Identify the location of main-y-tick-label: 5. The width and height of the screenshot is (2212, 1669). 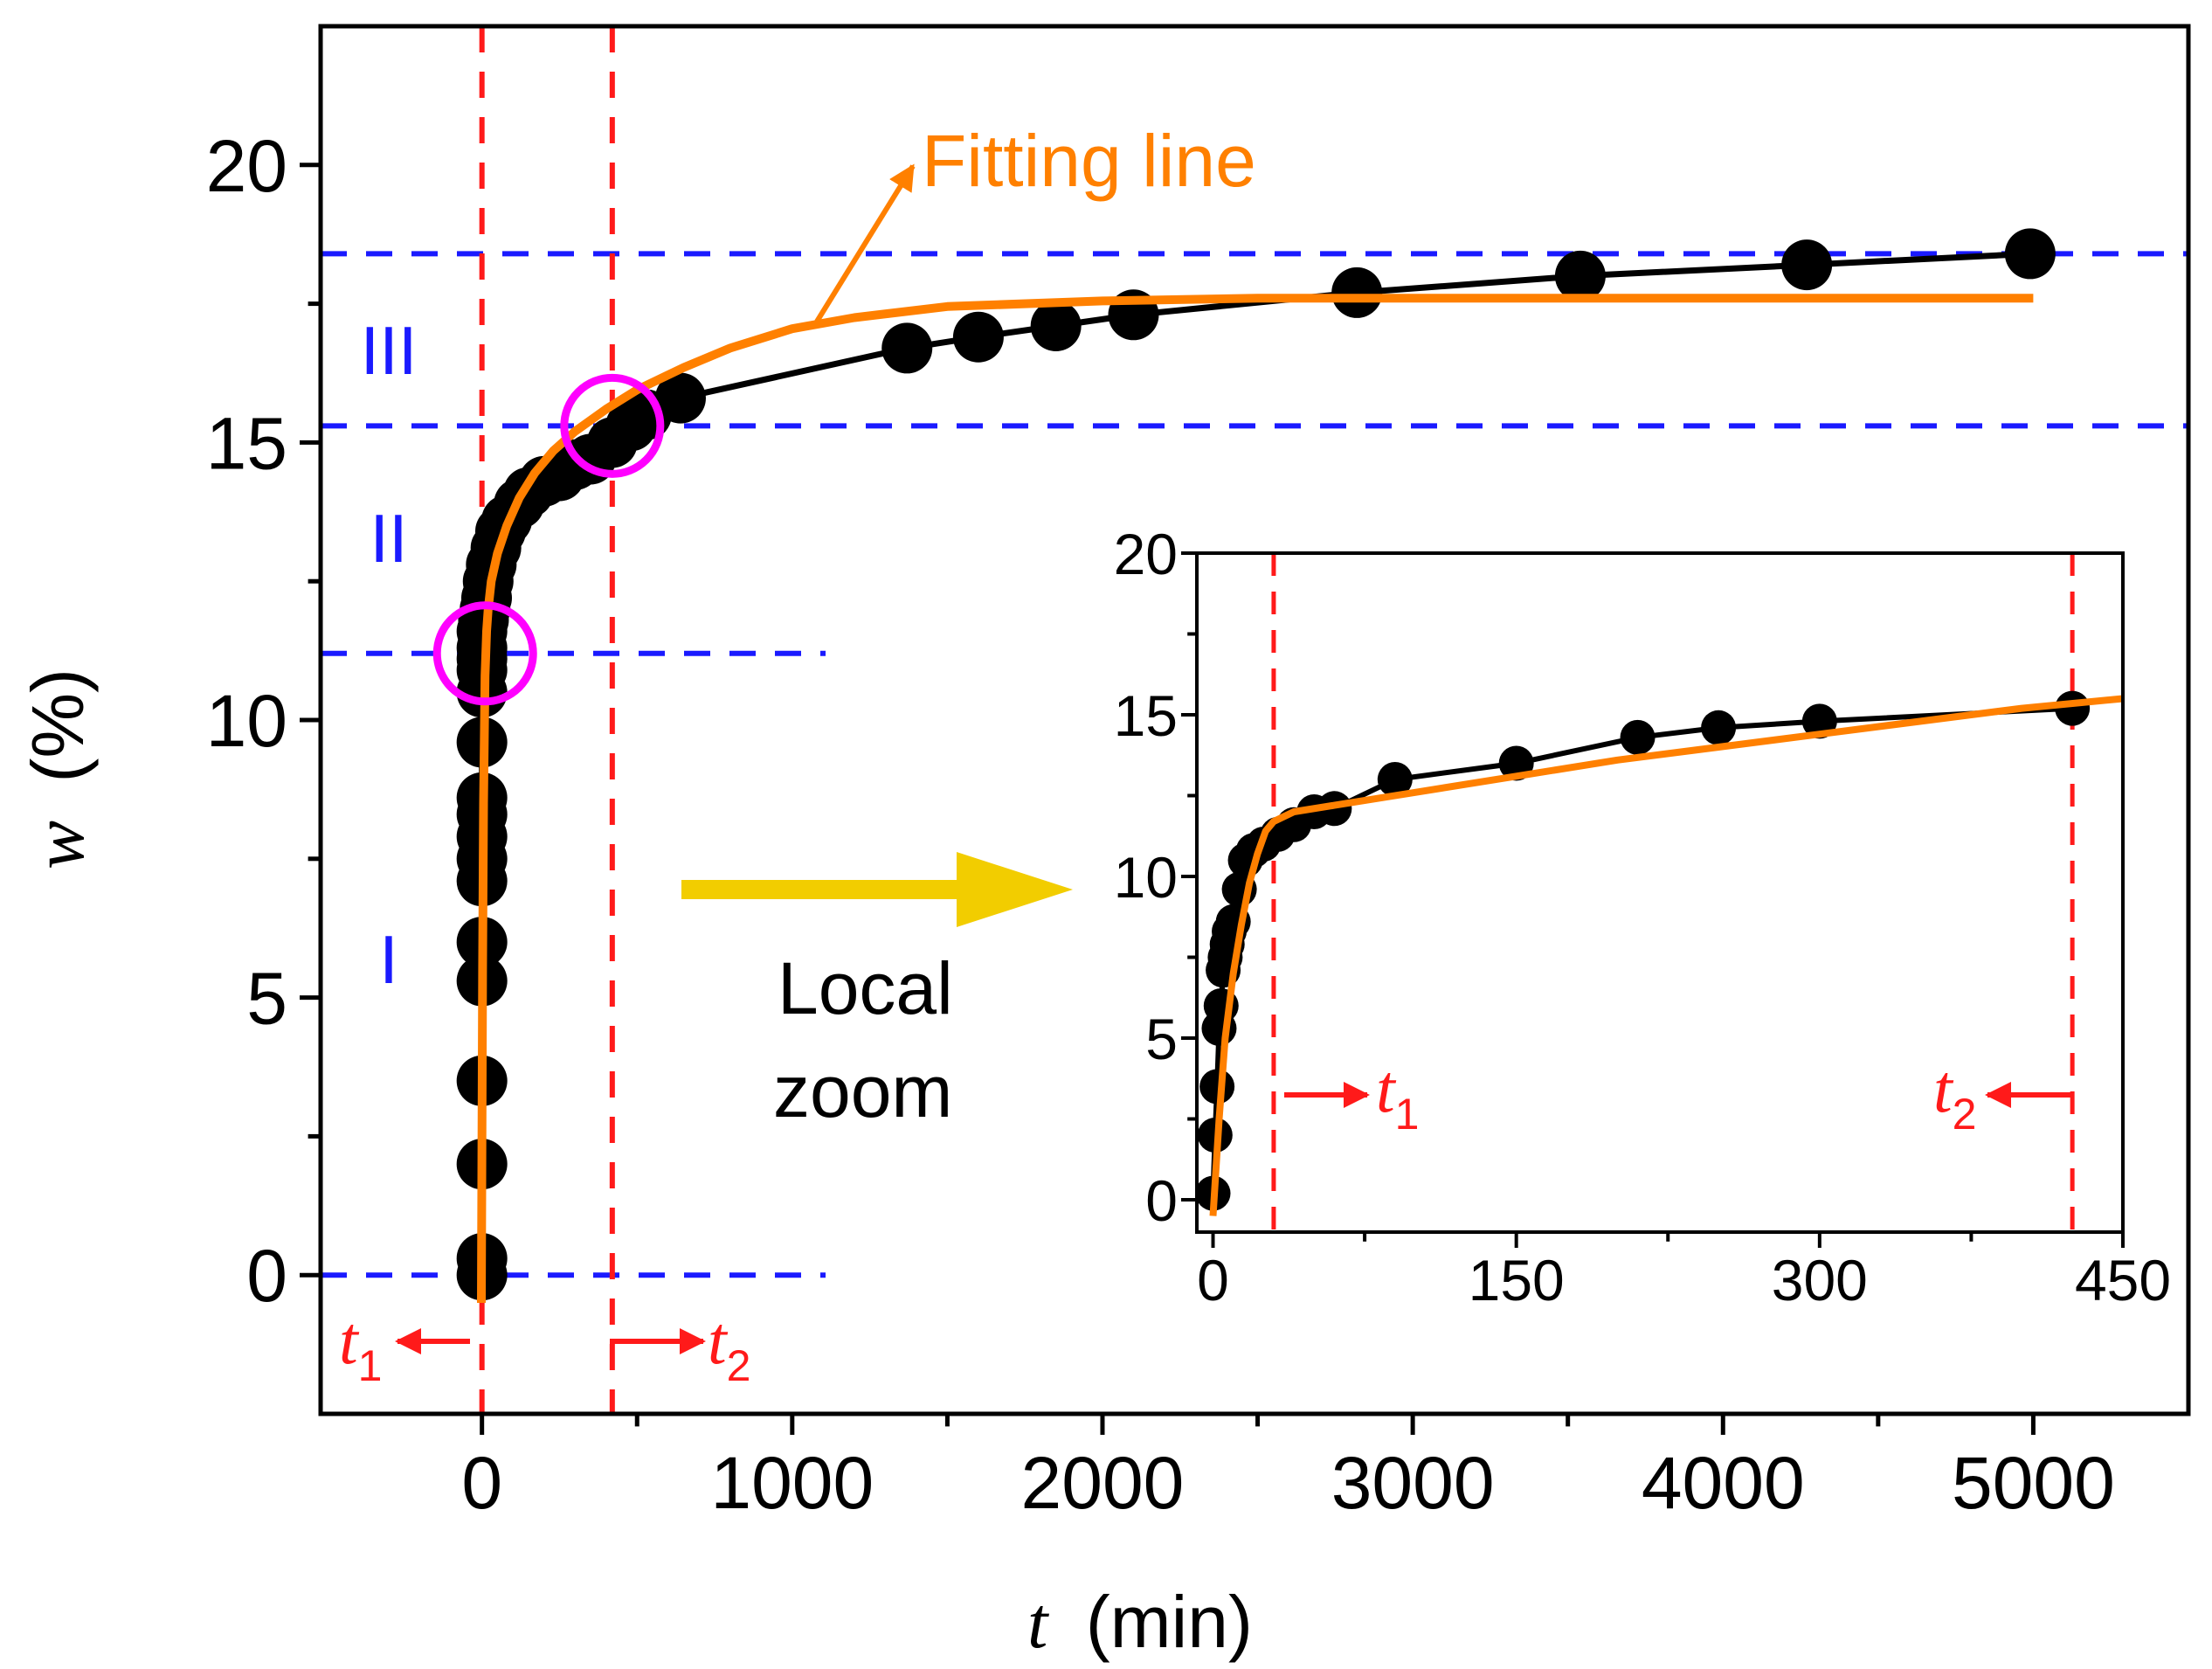
(266, 999).